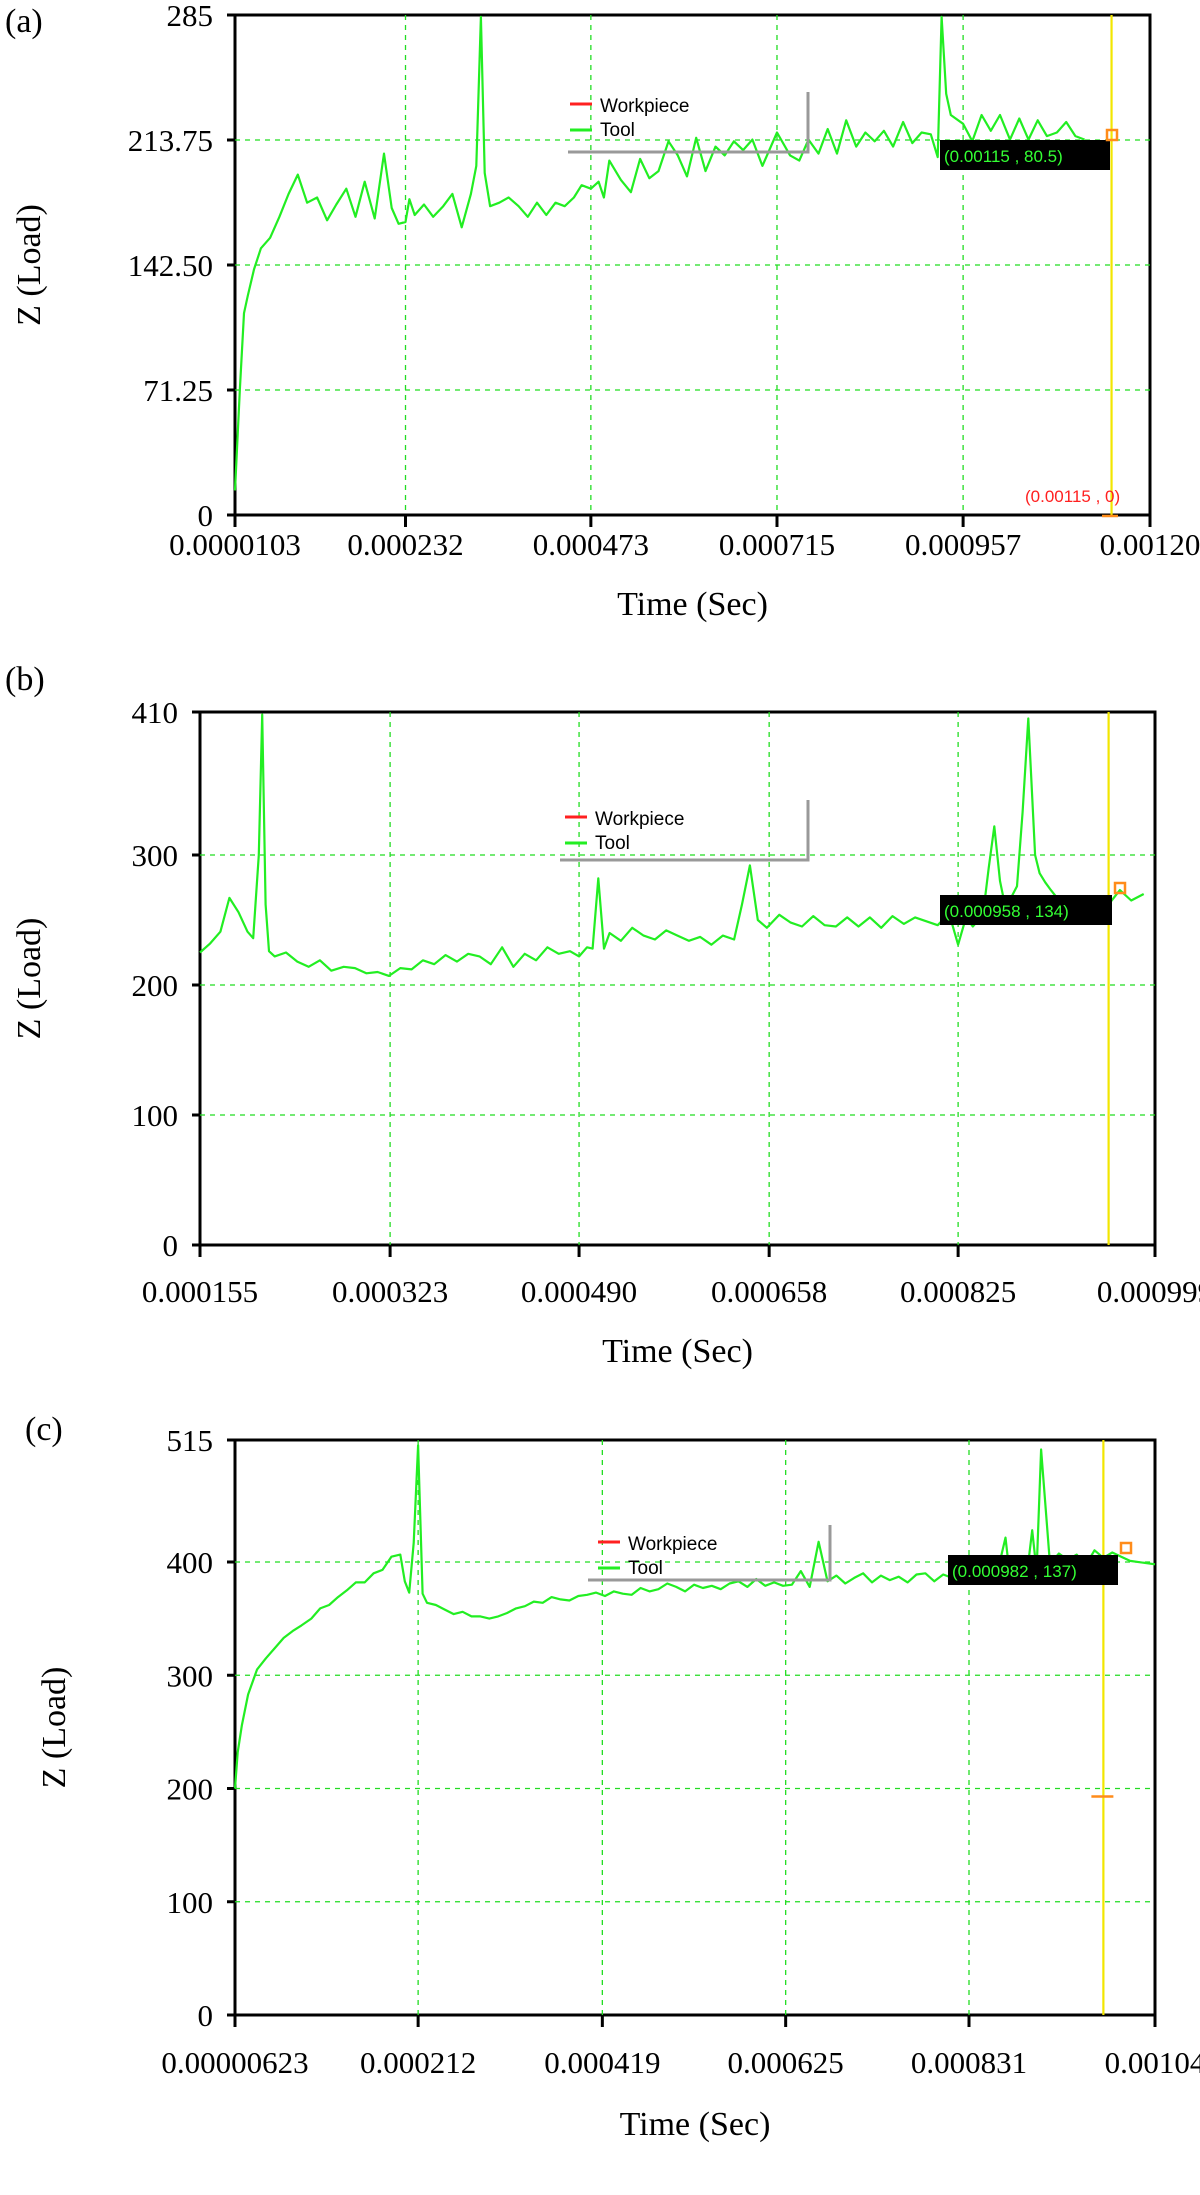 Image resolution: width=1200 pixels, height=2195 pixels. Describe the element at coordinates (1112, 135) in the screenshot. I see `cursor-marker-a` at that location.